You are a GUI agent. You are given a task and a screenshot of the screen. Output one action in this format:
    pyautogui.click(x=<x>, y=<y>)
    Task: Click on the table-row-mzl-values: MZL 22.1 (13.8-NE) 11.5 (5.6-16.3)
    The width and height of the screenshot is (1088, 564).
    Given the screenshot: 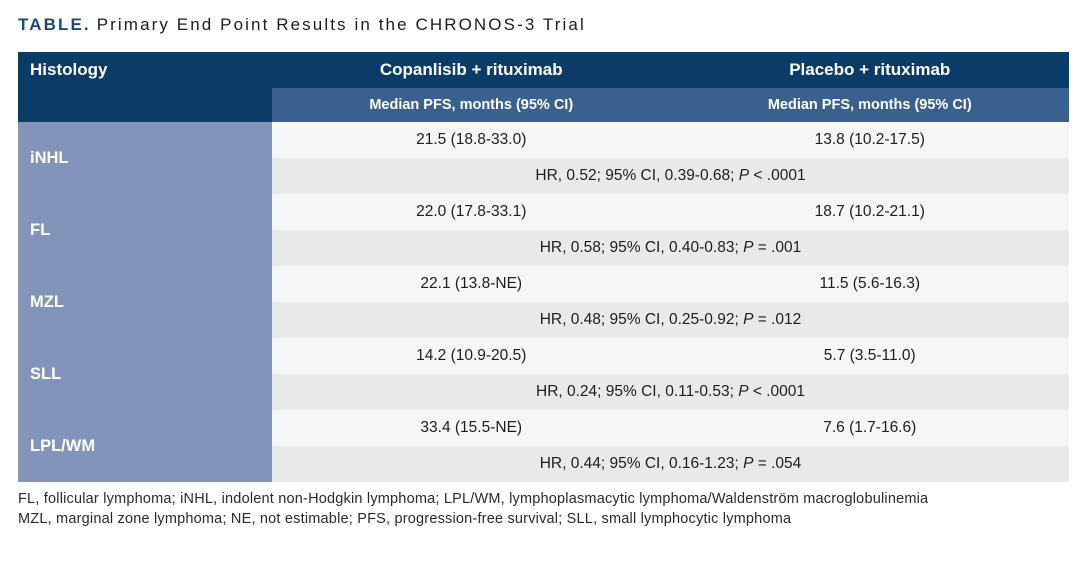 What is the action you would take?
    pyautogui.click(x=543, y=302)
    